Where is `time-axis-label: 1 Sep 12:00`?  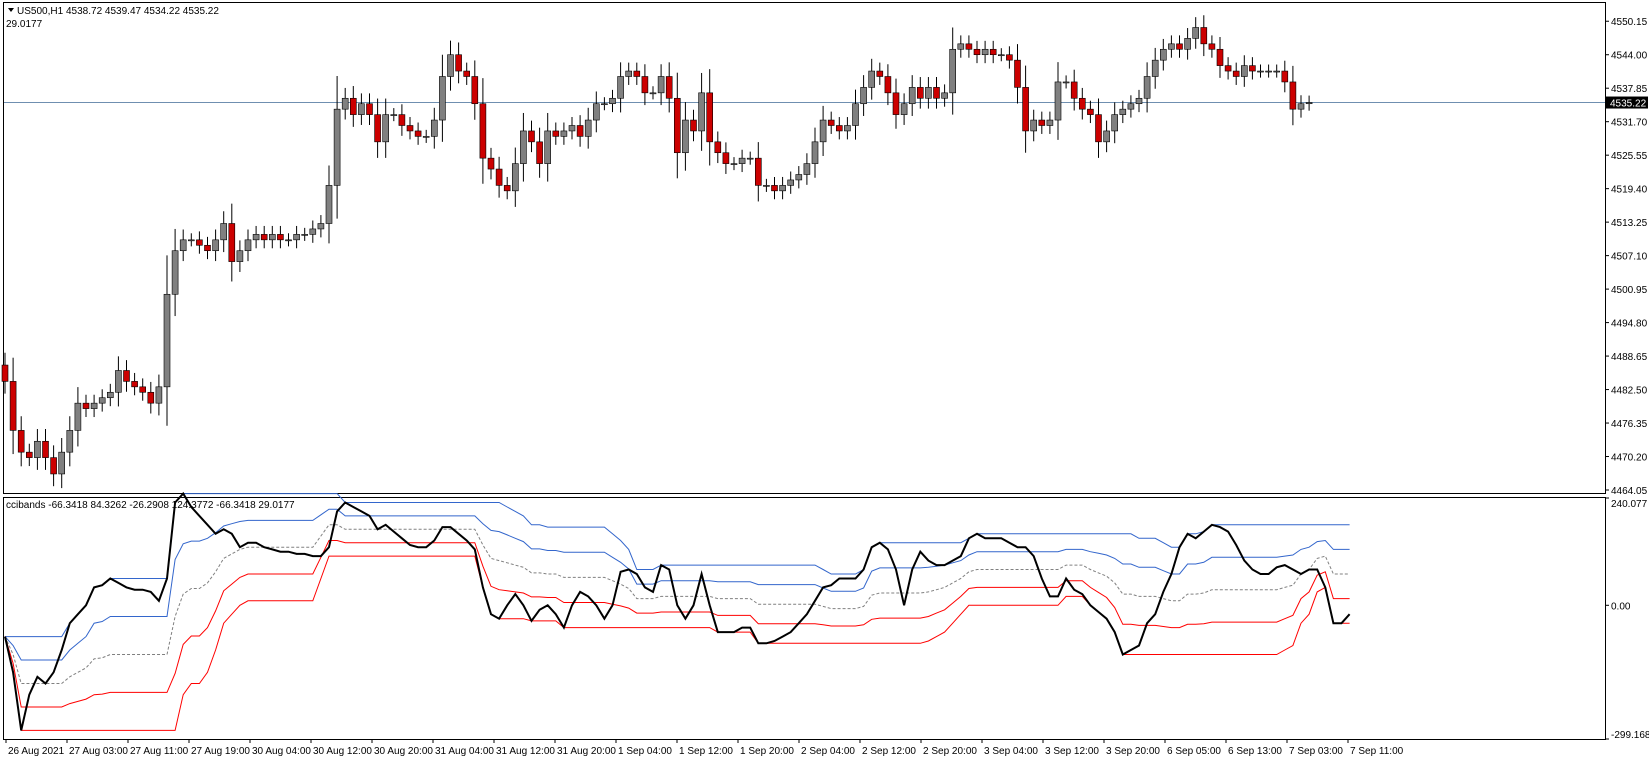
time-axis-label: 1 Sep 12:00 is located at coordinates (706, 751).